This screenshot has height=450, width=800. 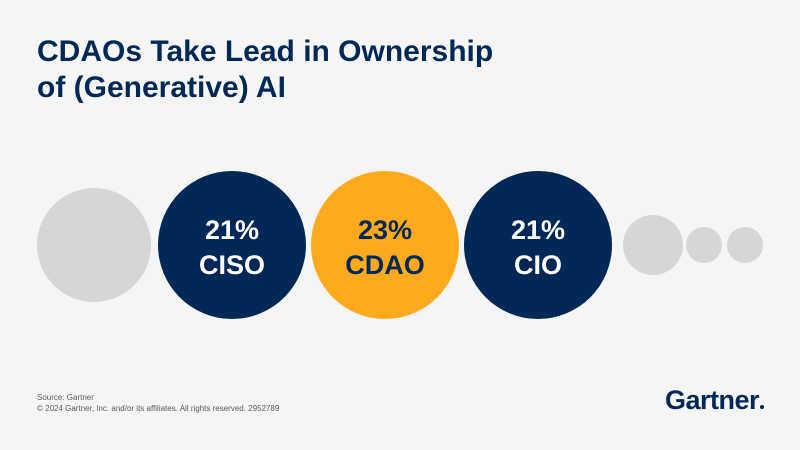 What do you see at coordinates (161, 87) in the screenshot?
I see `chart-title-line-2: of (Generative) AI` at bounding box center [161, 87].